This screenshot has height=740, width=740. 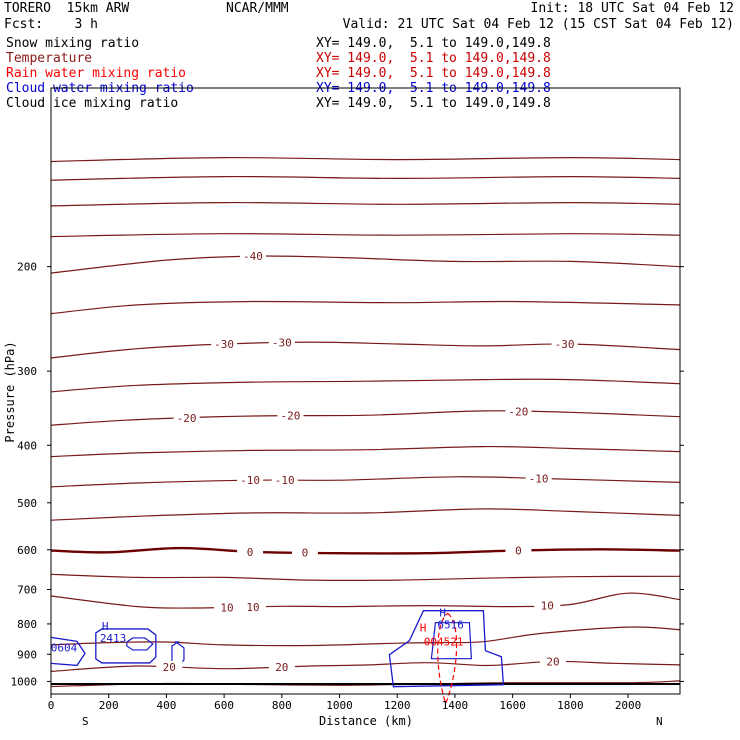 What do you see at coordinates (109, 705) in the screenshot?
I see `x-tick-label: 200` at bounding box center [109, 705].